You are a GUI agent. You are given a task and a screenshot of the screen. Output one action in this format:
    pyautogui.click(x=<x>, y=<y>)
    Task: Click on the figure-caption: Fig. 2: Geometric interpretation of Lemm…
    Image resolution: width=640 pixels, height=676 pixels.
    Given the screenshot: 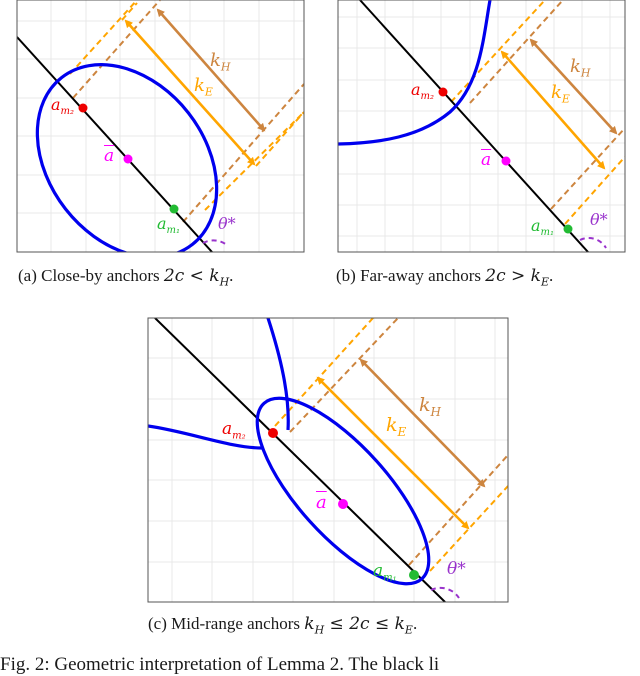 What is the action you would take?
    pyautogui.click(x=220, y=664)
    